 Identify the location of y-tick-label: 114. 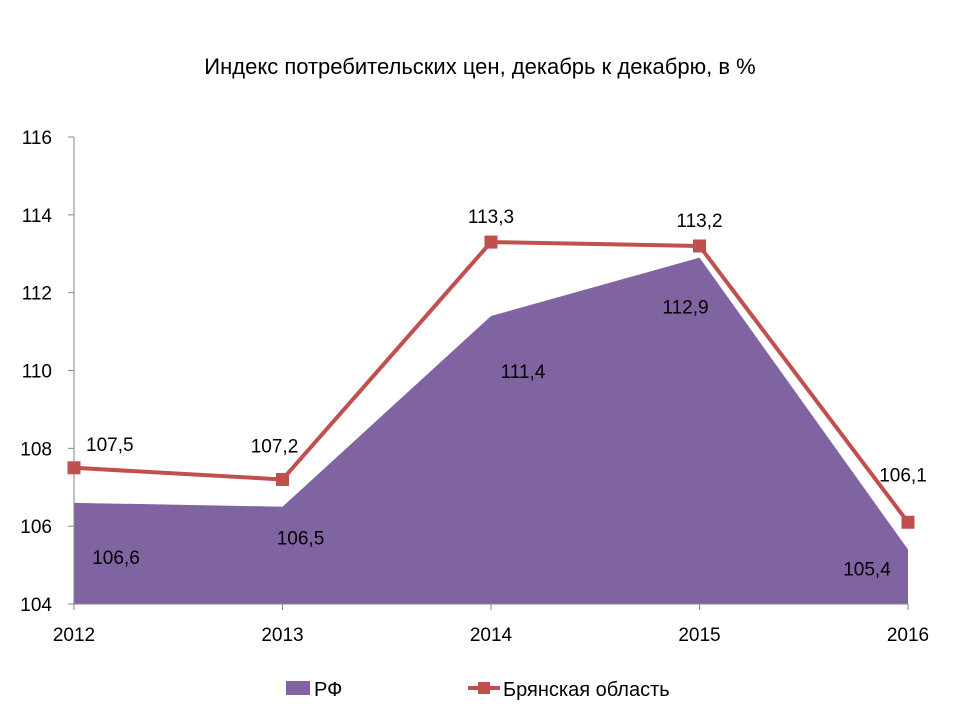
(37, 216).